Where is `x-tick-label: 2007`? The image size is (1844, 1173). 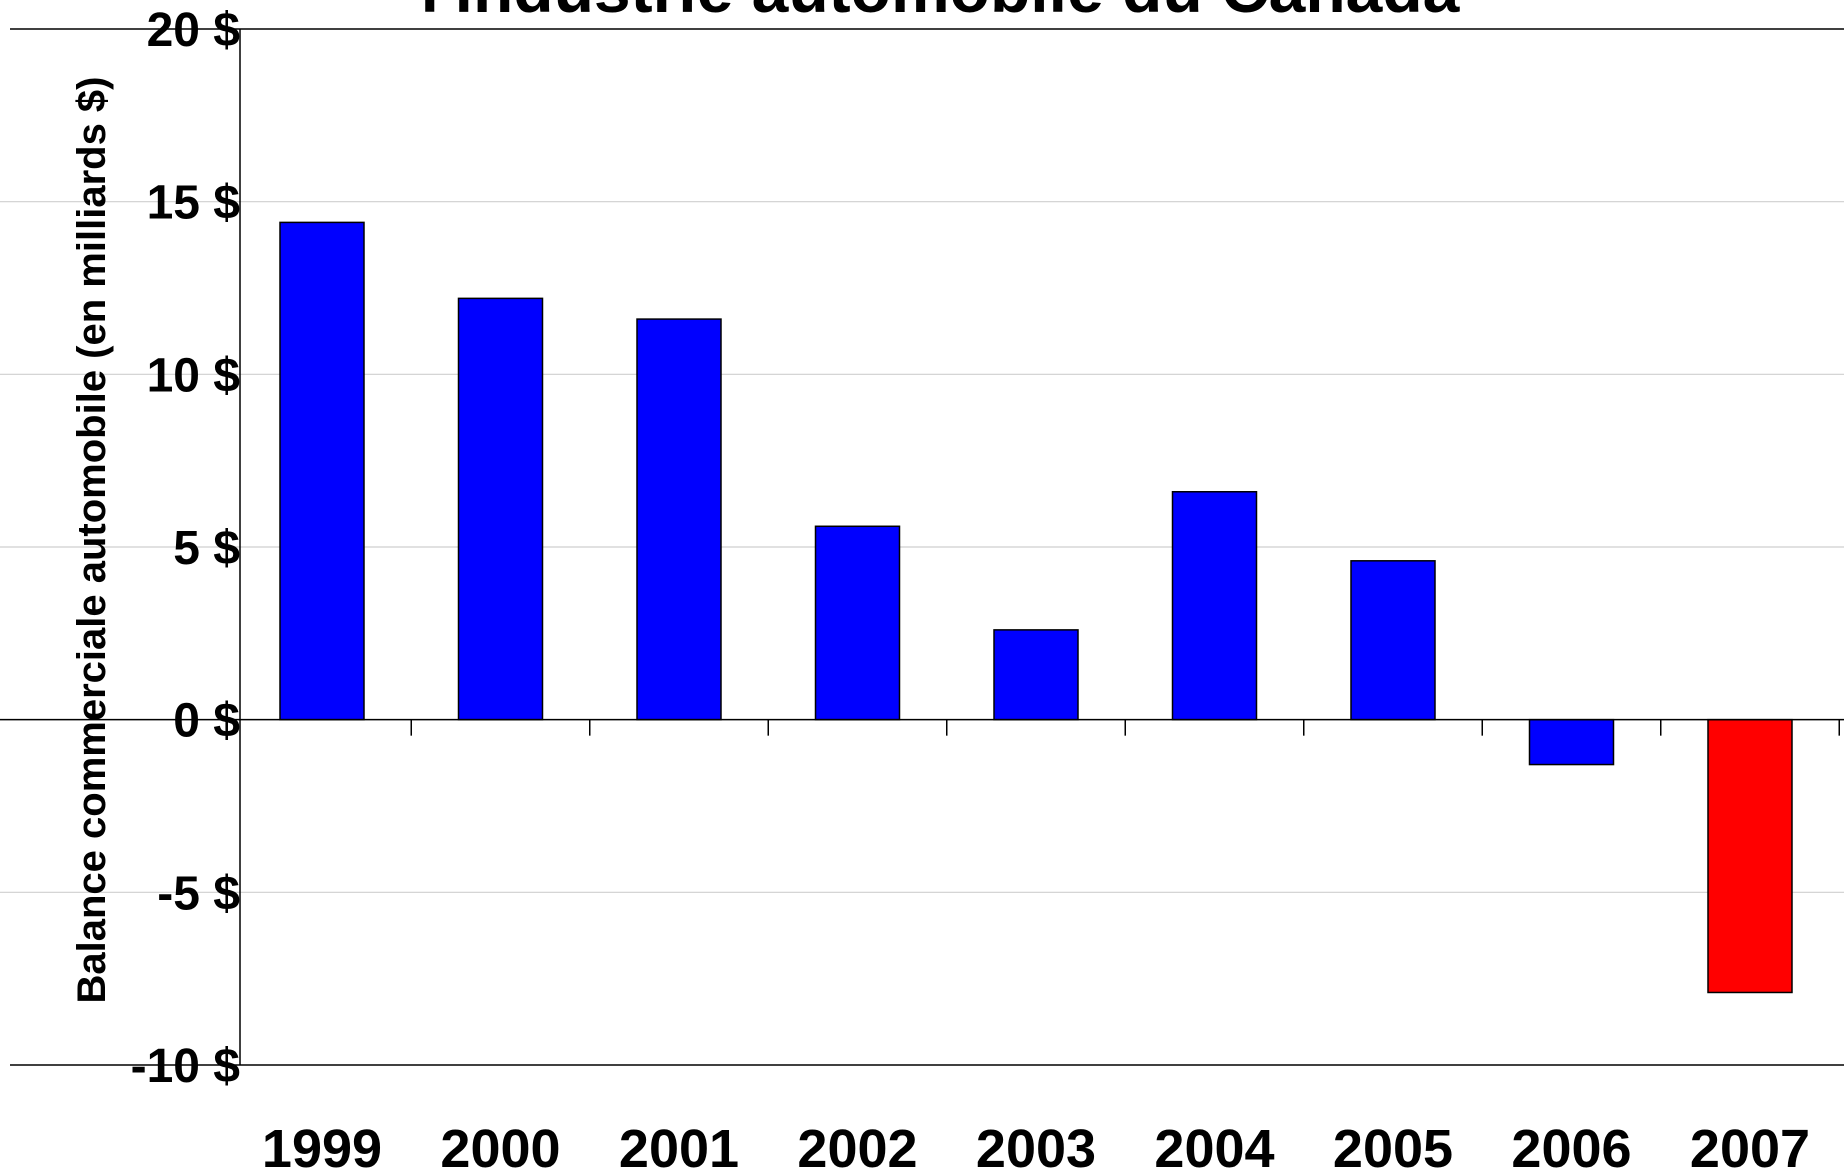
x-tick-label: 2007 is located at coordinates (1750, 1146).